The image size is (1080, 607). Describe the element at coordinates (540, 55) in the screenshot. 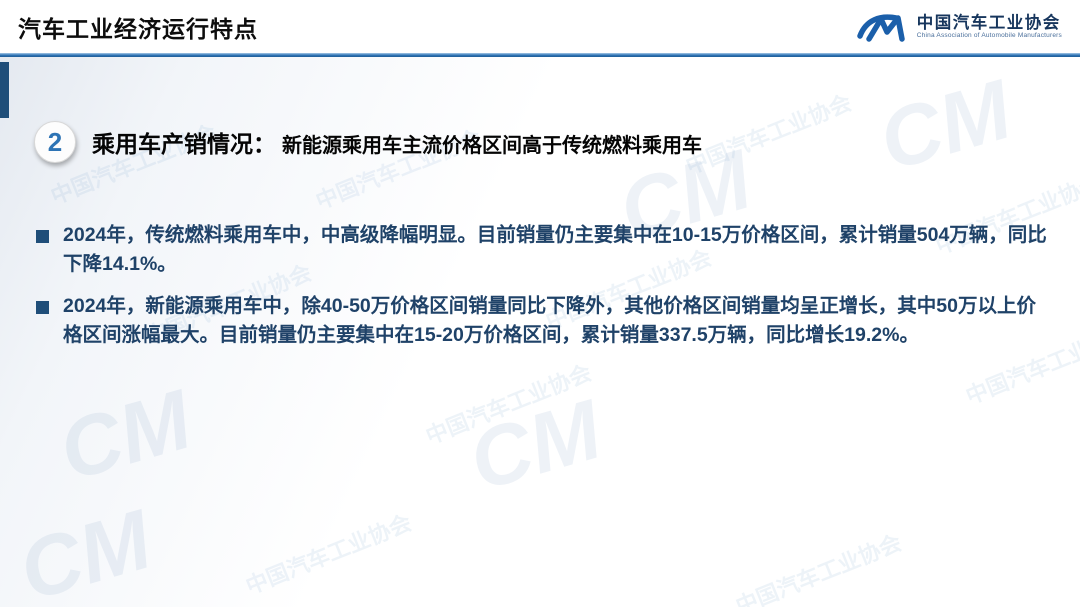

I see `header-divider` at that location.